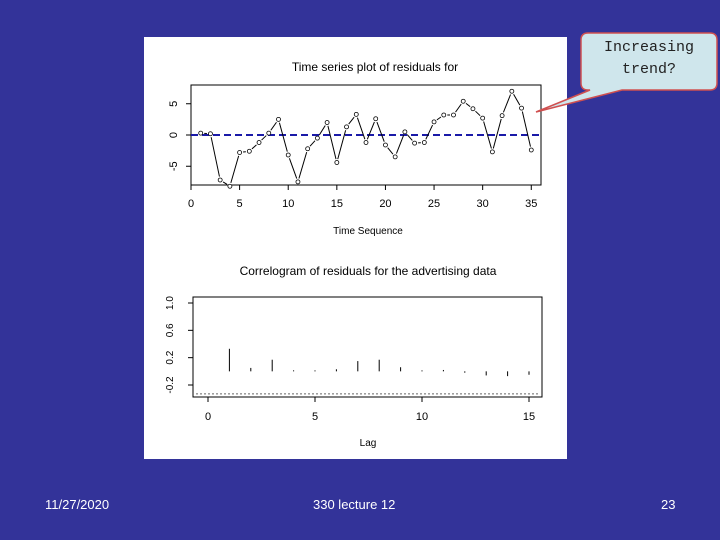 Image resolution: width=720 pixels, height=540 pixels. I want to click on ts-x-tick-label-0: 0, so click(191, 204).